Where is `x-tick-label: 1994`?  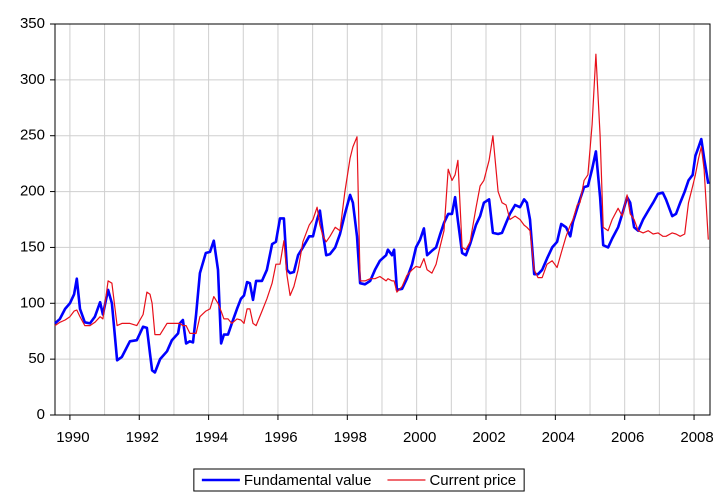
x-tick-label: 1994 is located at coordinates (211, 437).